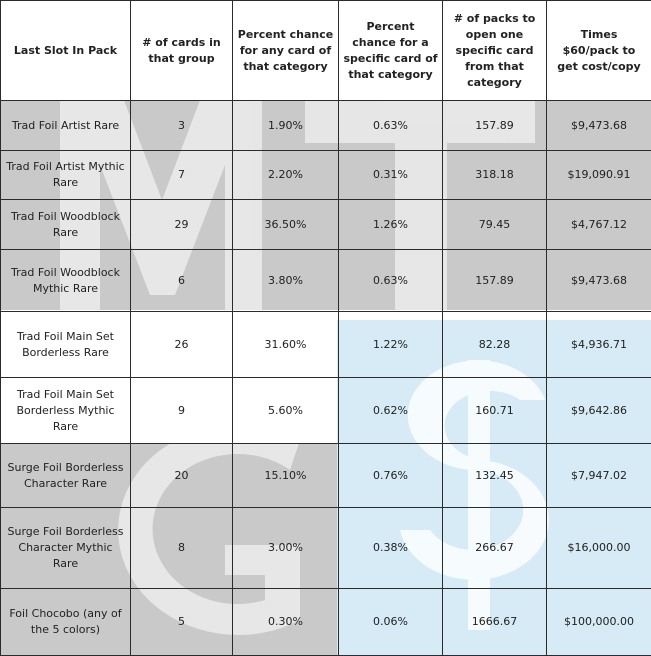  Describe the element at coordinates (391, 225) in the screenshot. I see `cell-percent-specific: 1.26%` at that location.